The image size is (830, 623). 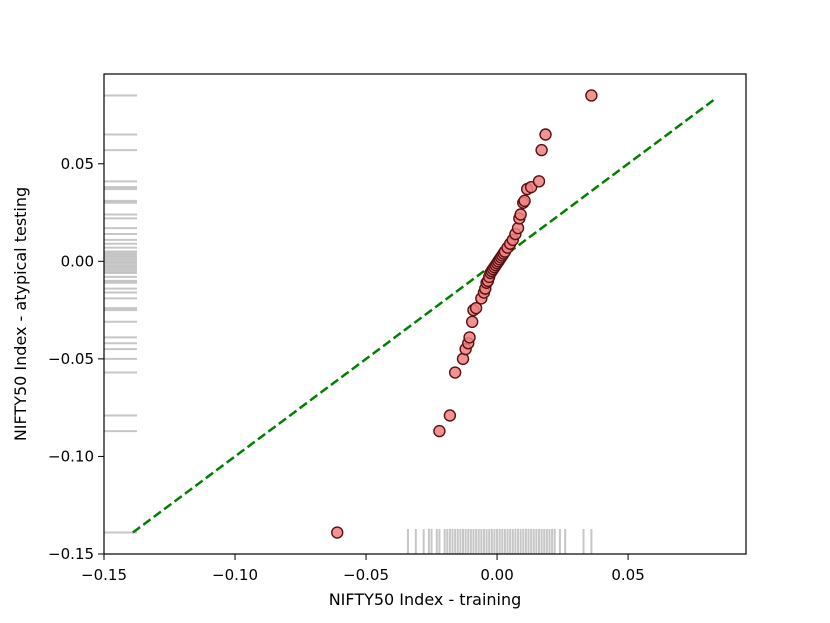 I want to click on y-tick-label: −0.05, so click(x=71, y=359).